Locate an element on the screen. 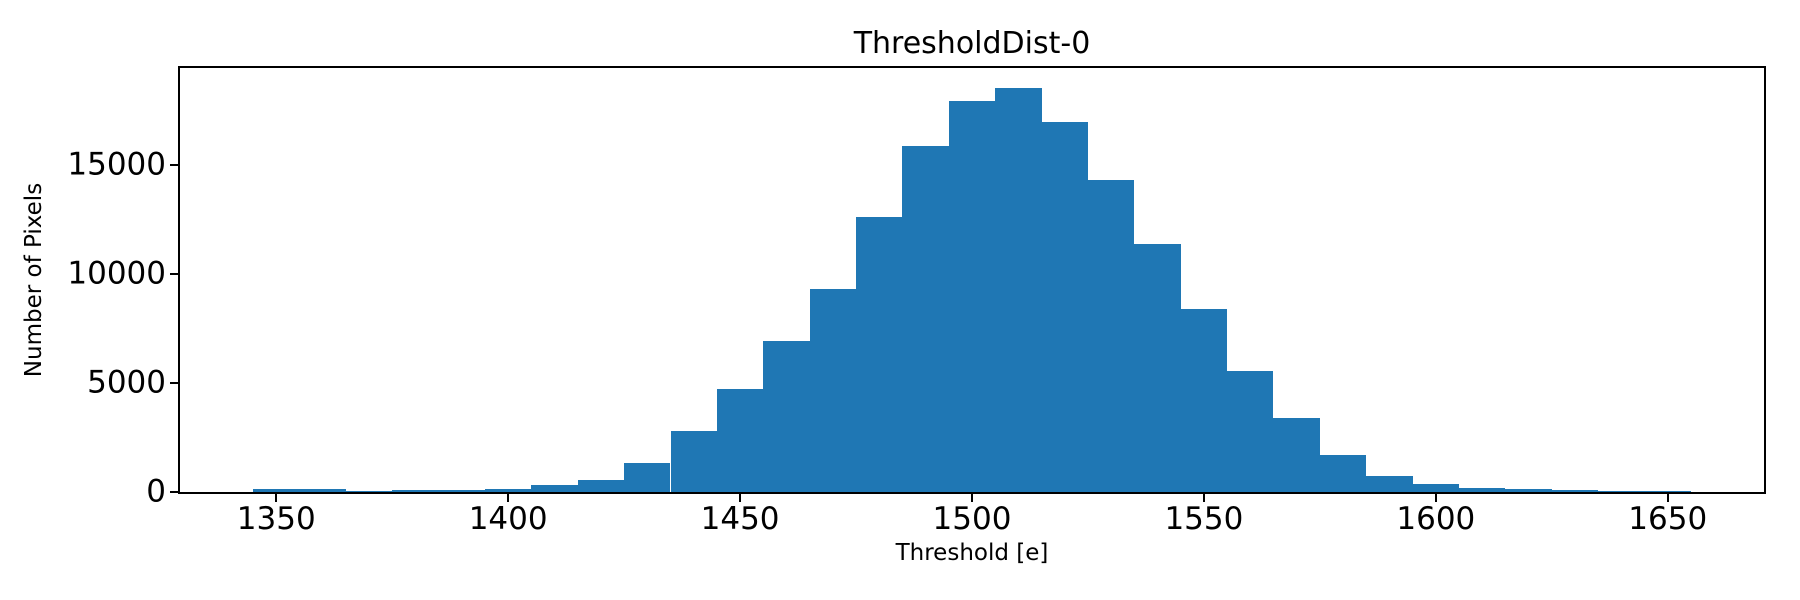 This screenshot has height=600, width=1800. x-tick-label: 1500 is located at coordinates (972, 519).